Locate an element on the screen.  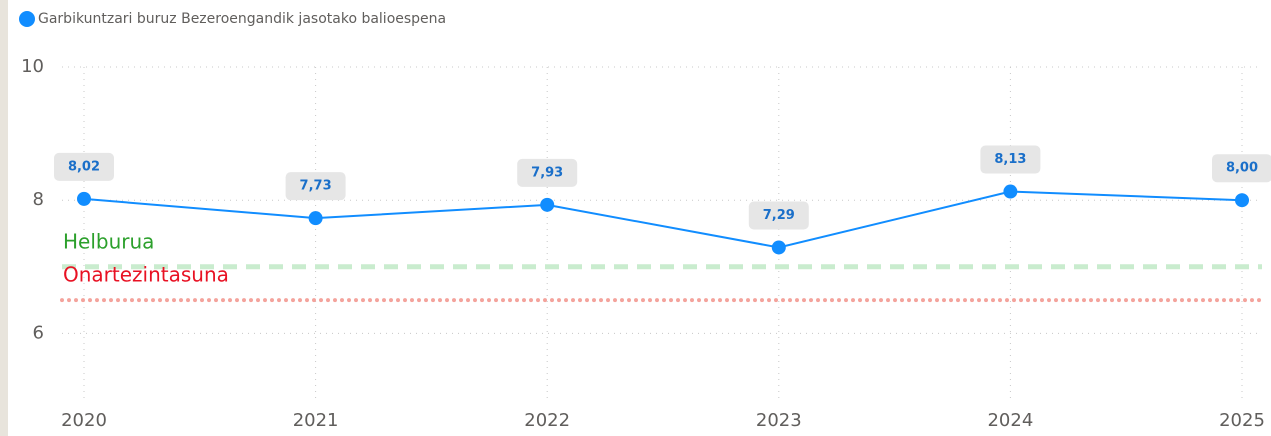
data-label: 7,29 is located at coordinates (779, 215).